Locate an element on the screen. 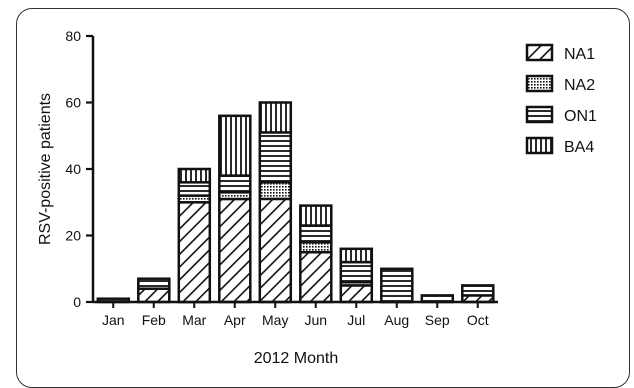 The width and height of the screenshot is (634, 388). x-tick-label: Jan is located at coordinates (113, 320).